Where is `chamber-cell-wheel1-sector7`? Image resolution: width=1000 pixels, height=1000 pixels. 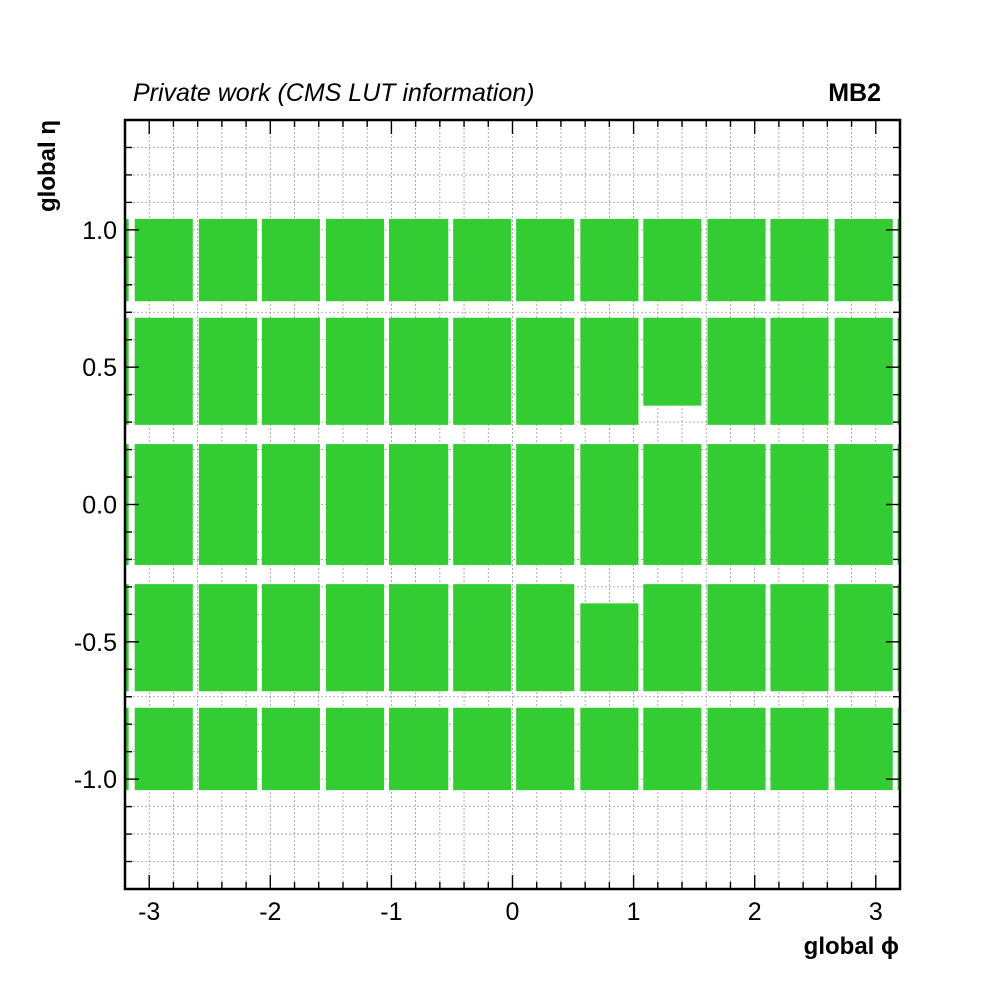 chamber-cell-wheel1-sector7 is located at coordinates (545, 371).